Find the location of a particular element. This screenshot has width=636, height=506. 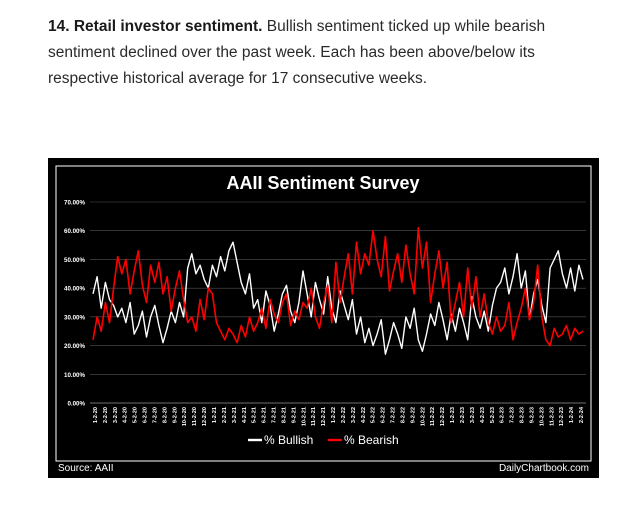

x-tick-label: 10-2-22 is located at coordinates (423, 416).